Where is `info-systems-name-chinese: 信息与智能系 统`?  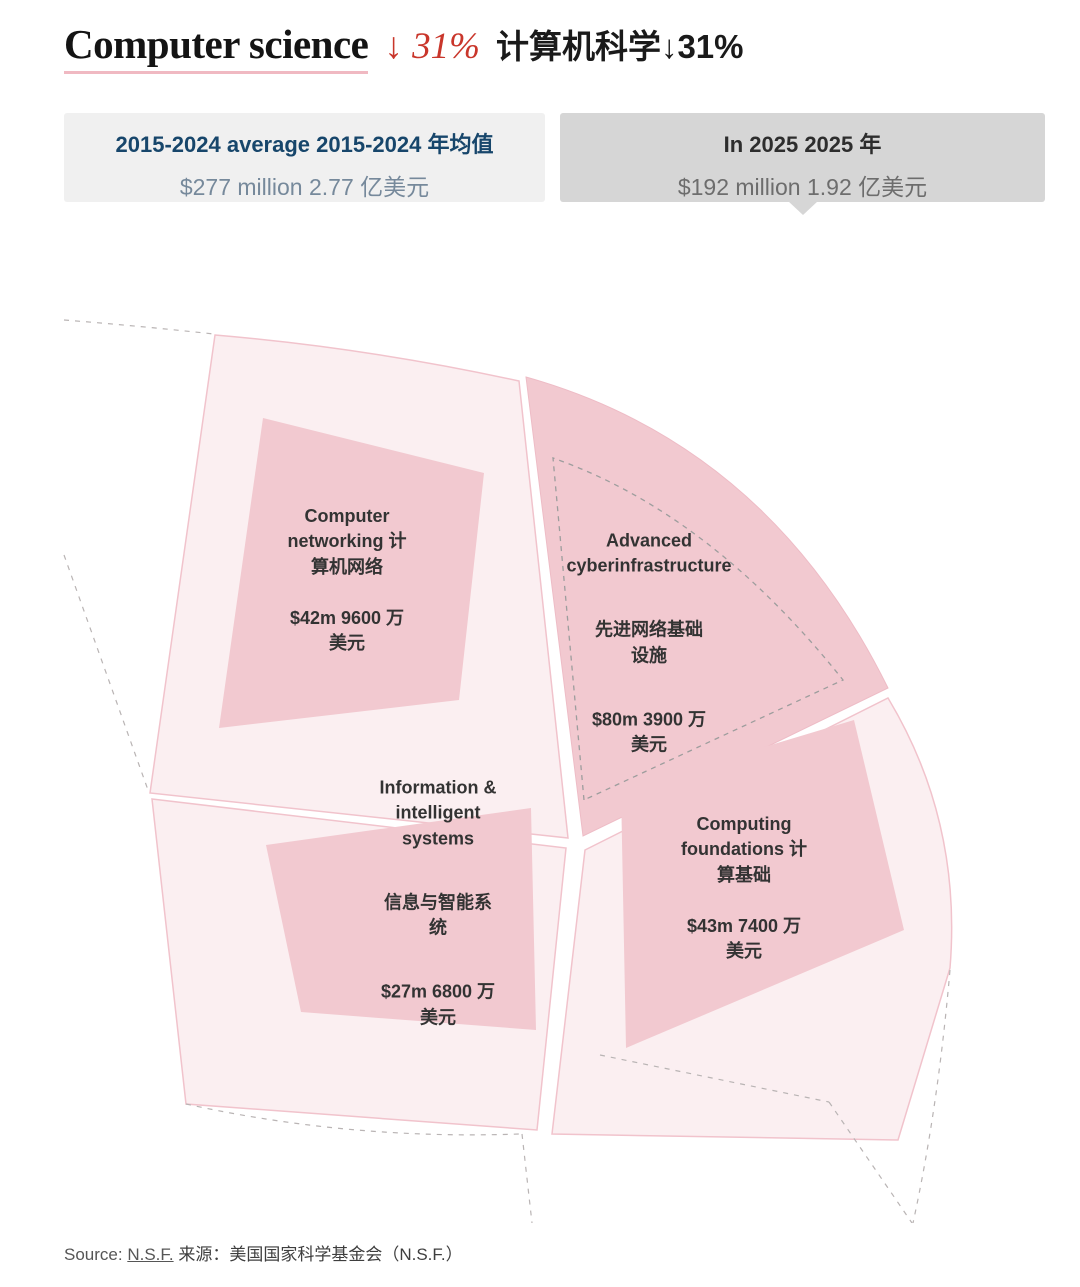
info-systems-name-chinese: 信息与智能系 统 is located at coordinates (438, 915).